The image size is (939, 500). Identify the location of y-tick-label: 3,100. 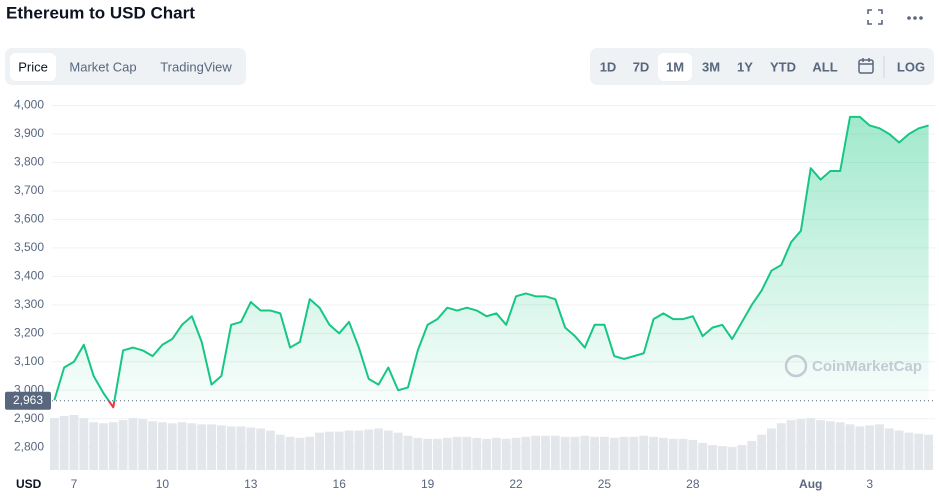
(29, 361).